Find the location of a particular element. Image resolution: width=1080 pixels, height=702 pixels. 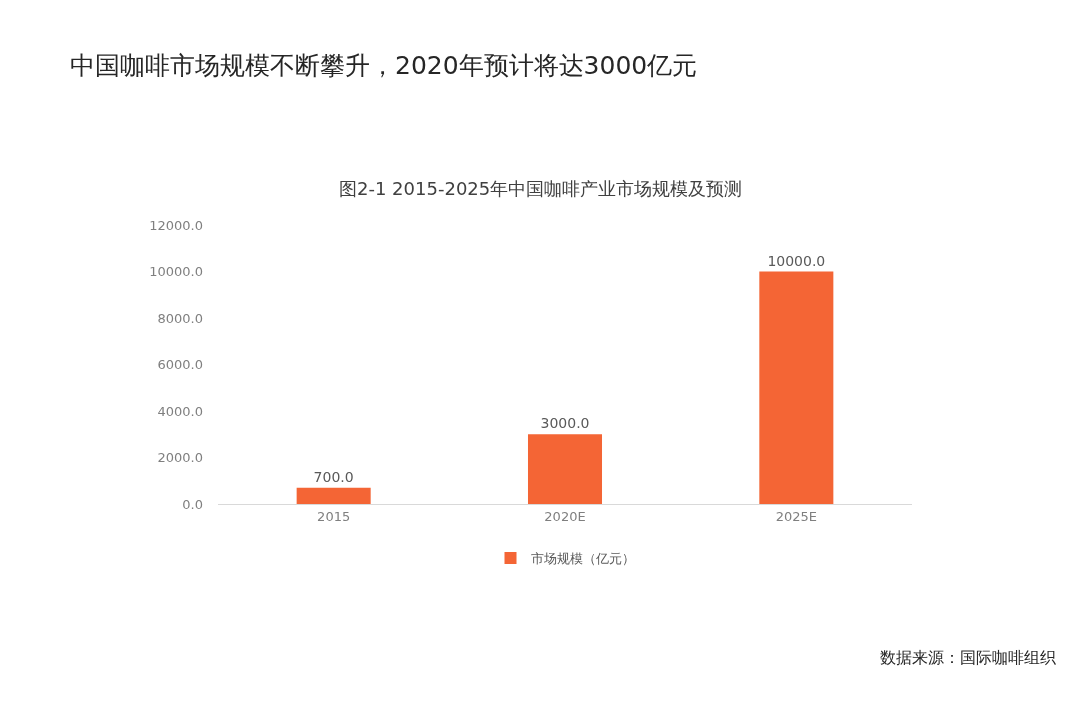

y-tick-label: 2000.0 is located at coordinates (180, 458).